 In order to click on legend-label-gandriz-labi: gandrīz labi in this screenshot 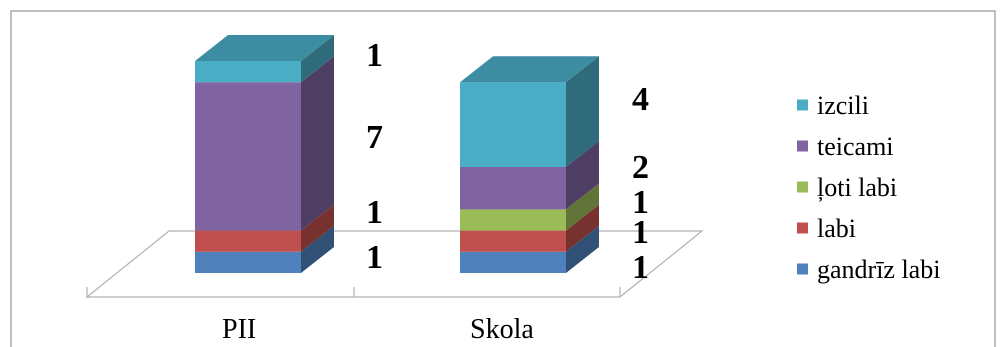, I will do `click(878, 269)`.